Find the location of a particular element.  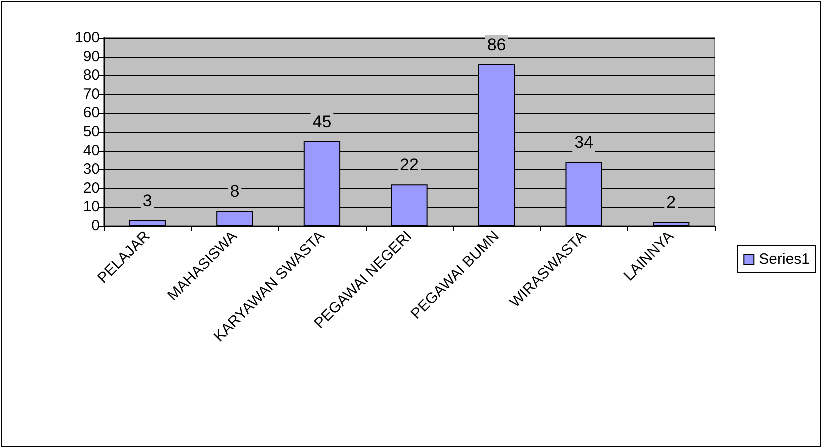

y-tick-label: 70 is located at coordinates (91, 94).